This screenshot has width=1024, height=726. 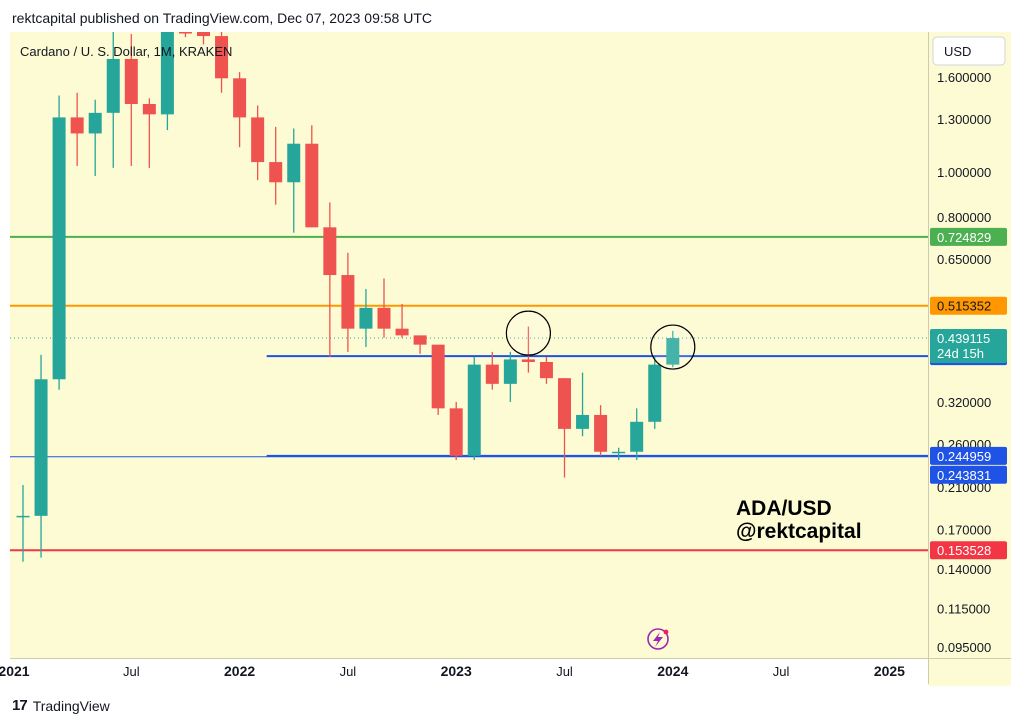 I want to click on time-tick: 2021, so click(x=15, y=671).